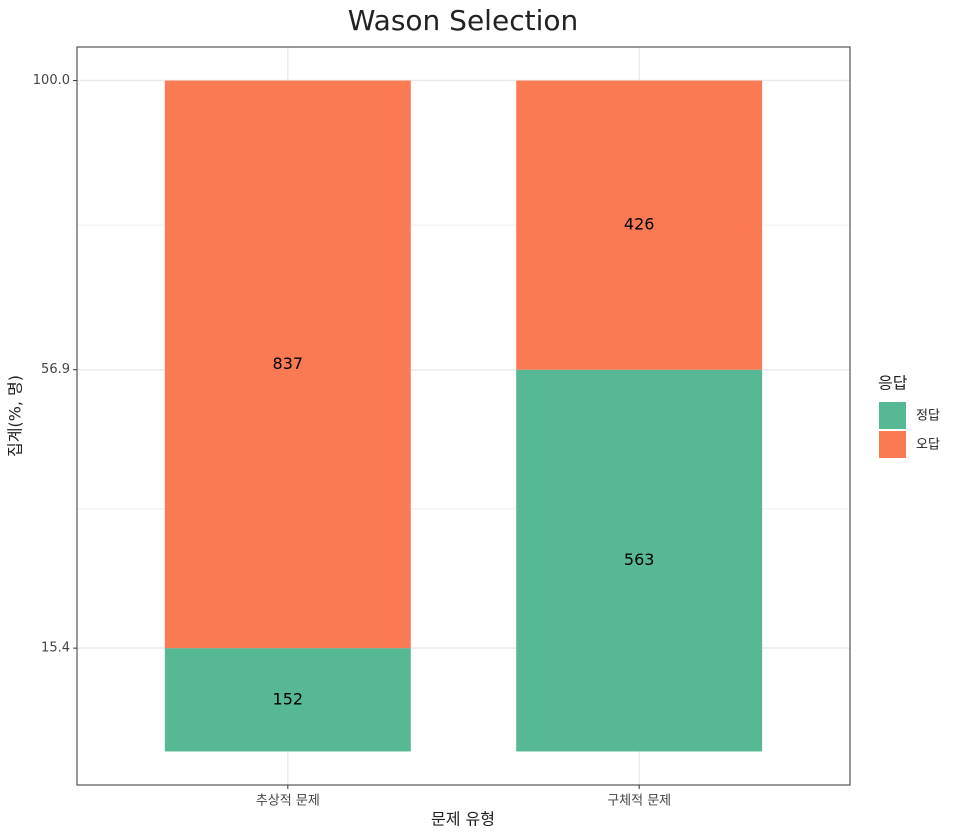 This screenshot has width=960, height=840. I want to click on data-label: 837, so click(288, 363).